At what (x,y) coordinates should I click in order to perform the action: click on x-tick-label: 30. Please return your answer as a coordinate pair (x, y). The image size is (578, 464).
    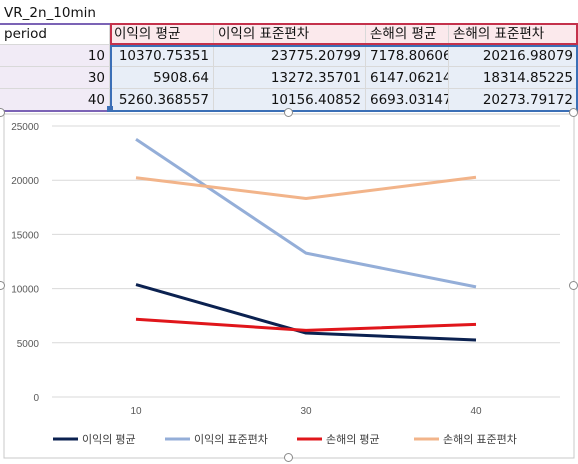
    Looking at the image, I should click on (306, 411).